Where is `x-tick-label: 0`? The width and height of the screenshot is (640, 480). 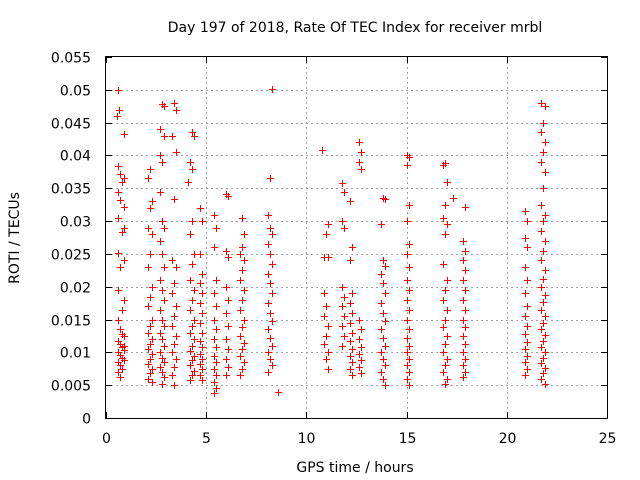
x-tick-label: 0 is located at coordinates (106, 439).